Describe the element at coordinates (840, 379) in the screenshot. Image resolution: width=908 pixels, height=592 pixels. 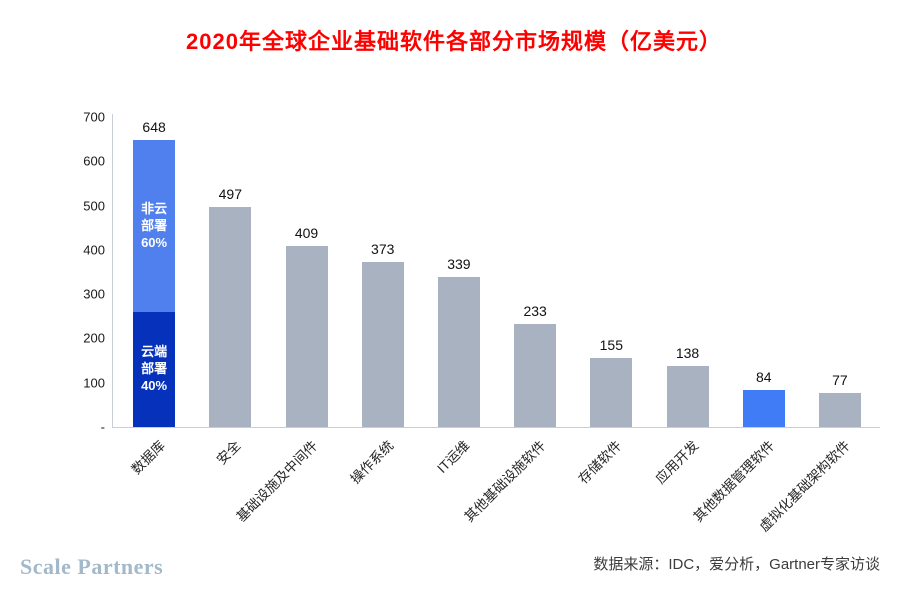
I see `bar-value-label: 77` at that location.